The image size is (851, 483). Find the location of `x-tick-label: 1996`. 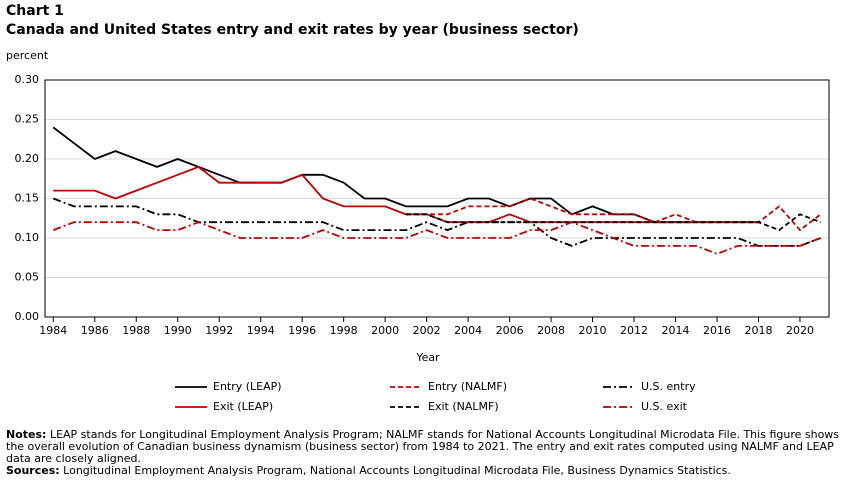

x-tick-label: 1996 is located at coordinates (302, 330).